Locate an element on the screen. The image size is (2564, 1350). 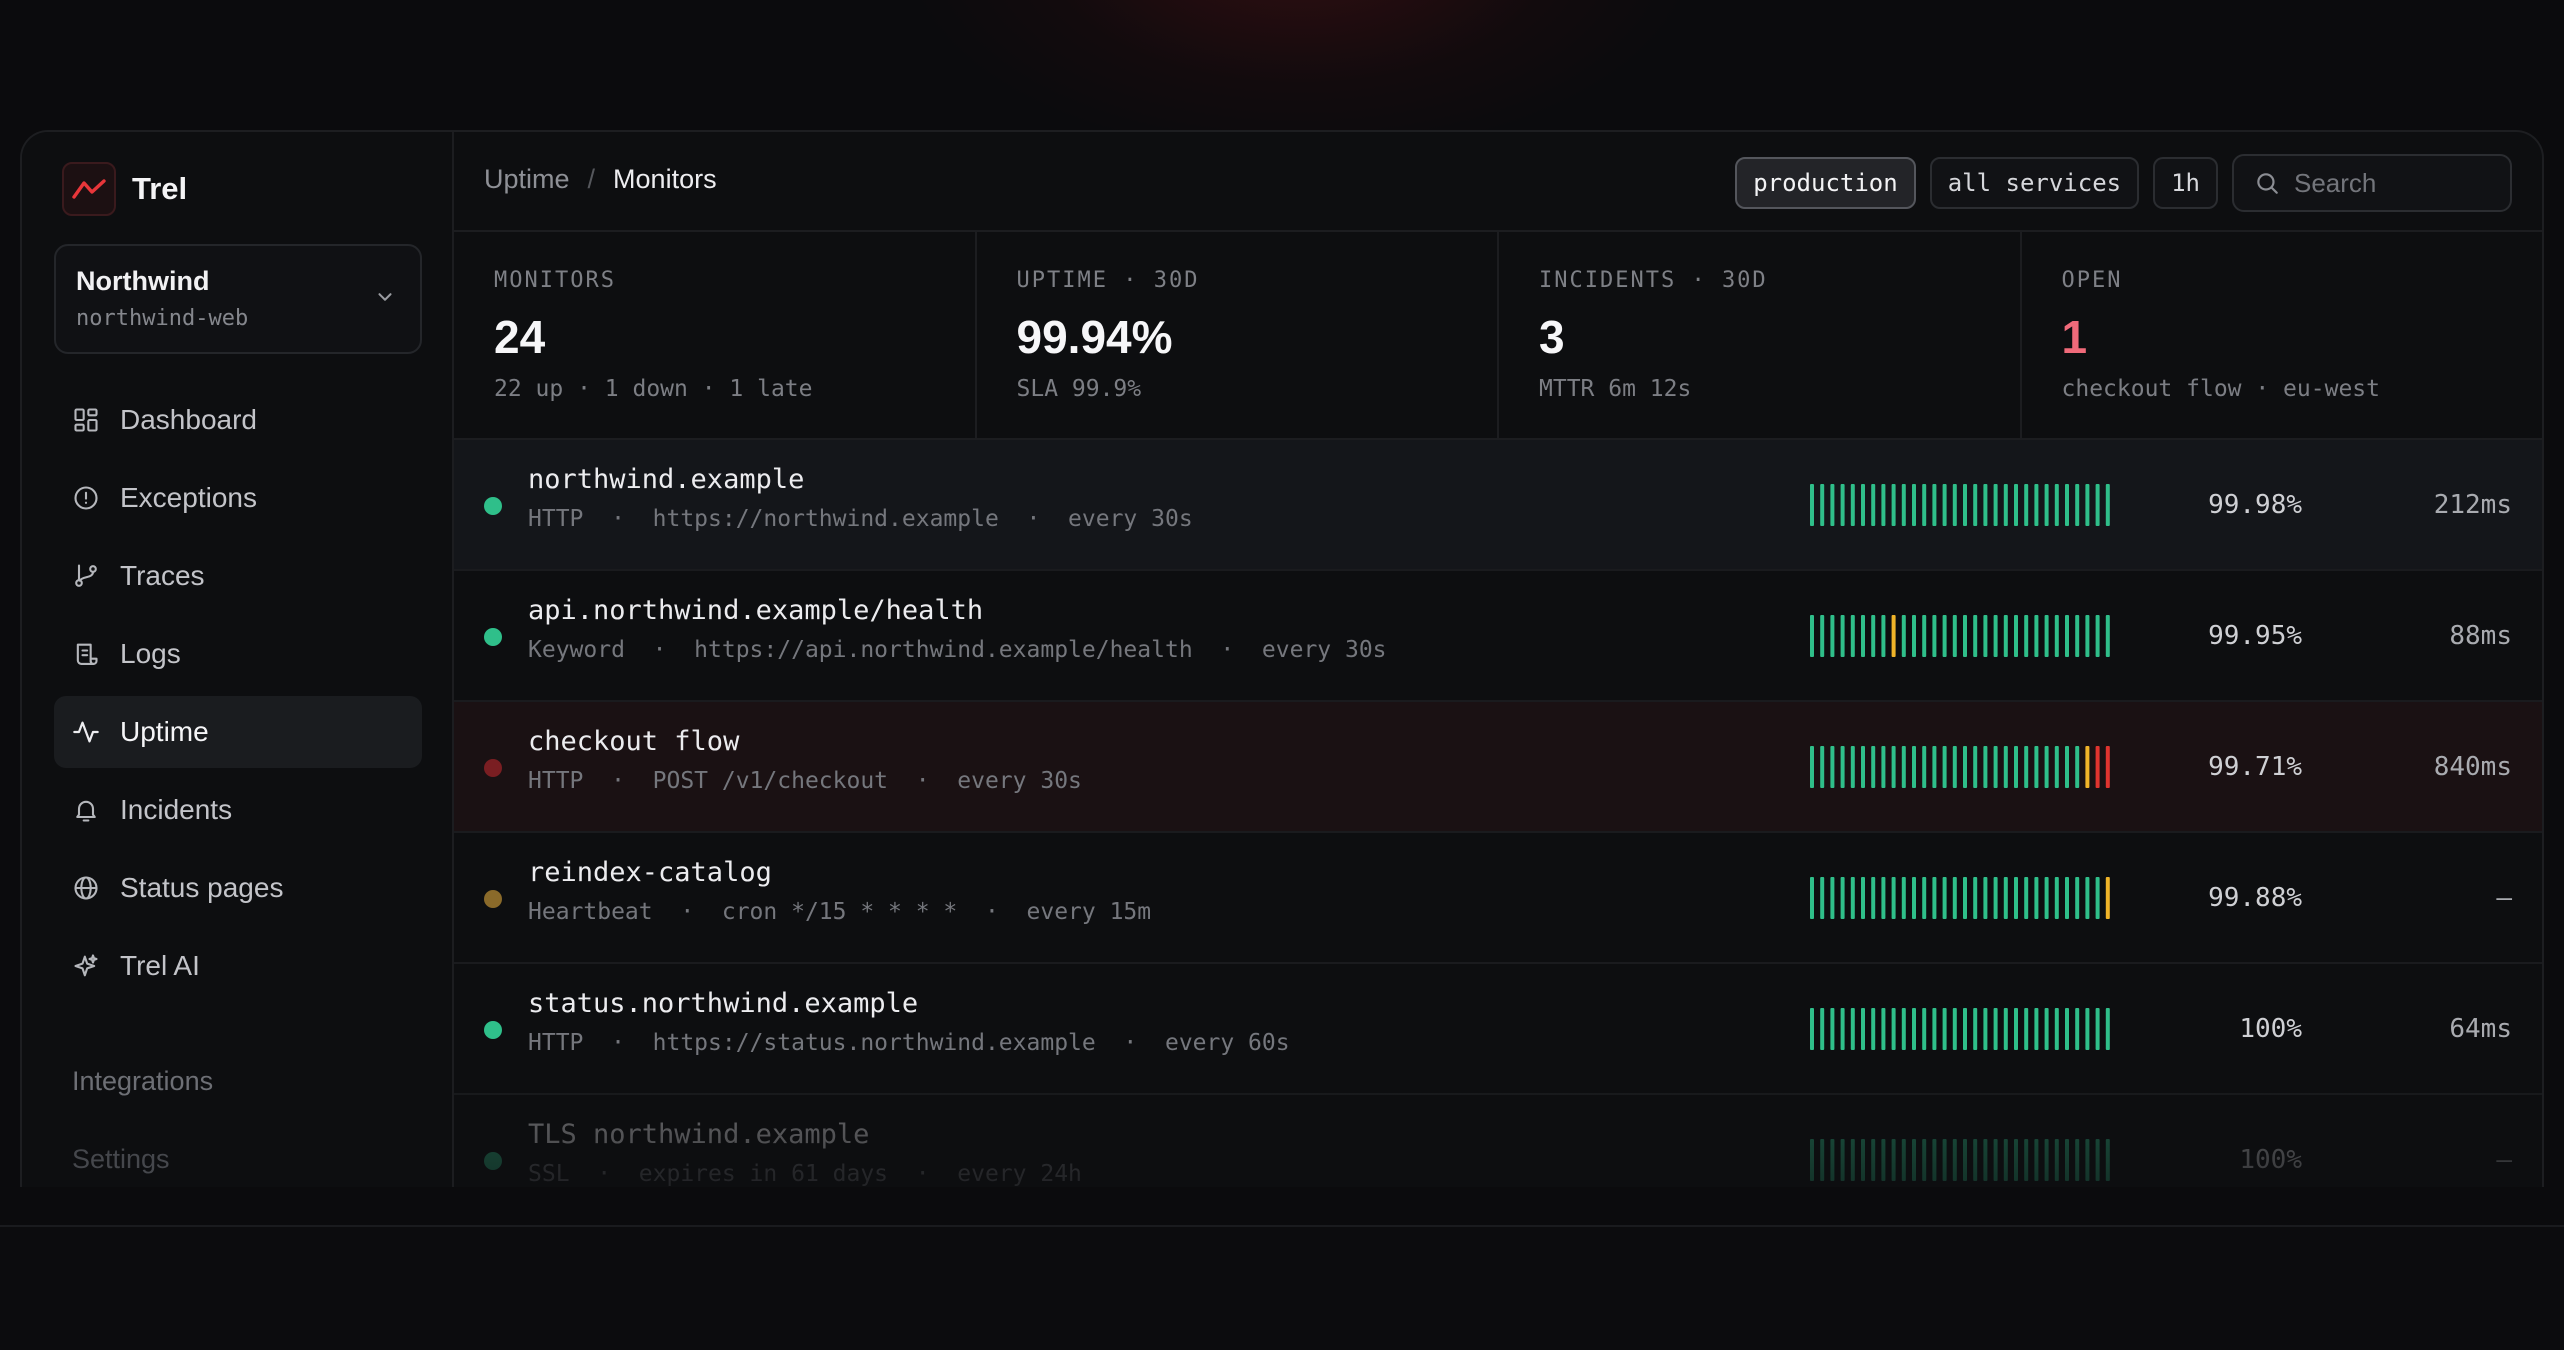
nav-item-settings: Settings is located at coordinates (121, 1159).